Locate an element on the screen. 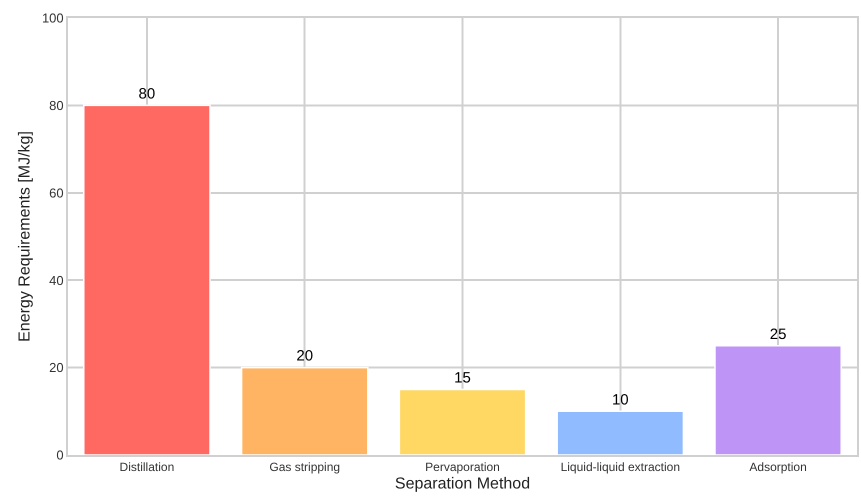 The image size is (861, 498). x-tick-label: Pervaporation is located at coordinates (462, 467).